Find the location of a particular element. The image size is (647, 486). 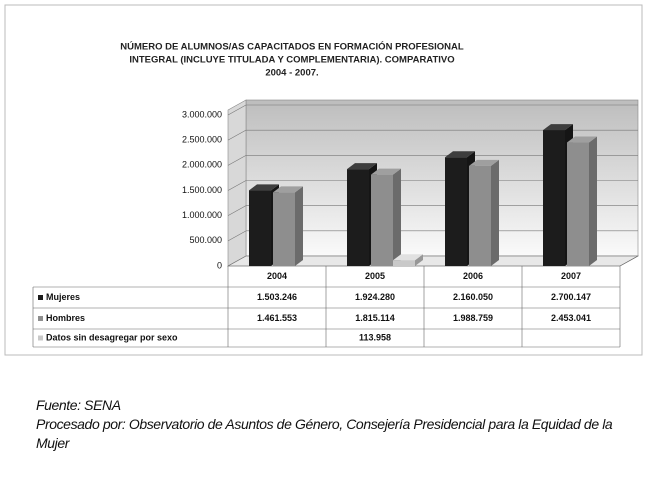

legend-label: Mujeres is located at coordinates (63, 297).